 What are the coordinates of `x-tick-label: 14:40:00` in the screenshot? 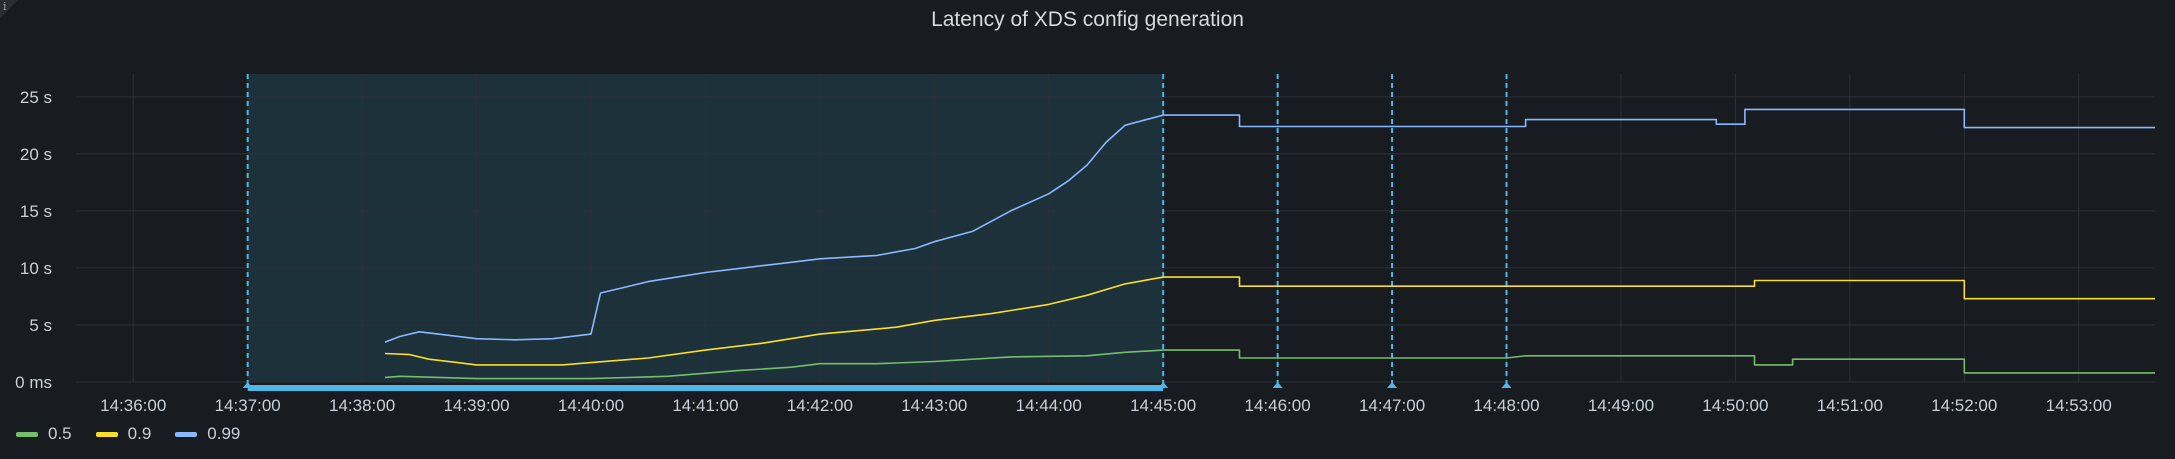 It's located at (591, 405).